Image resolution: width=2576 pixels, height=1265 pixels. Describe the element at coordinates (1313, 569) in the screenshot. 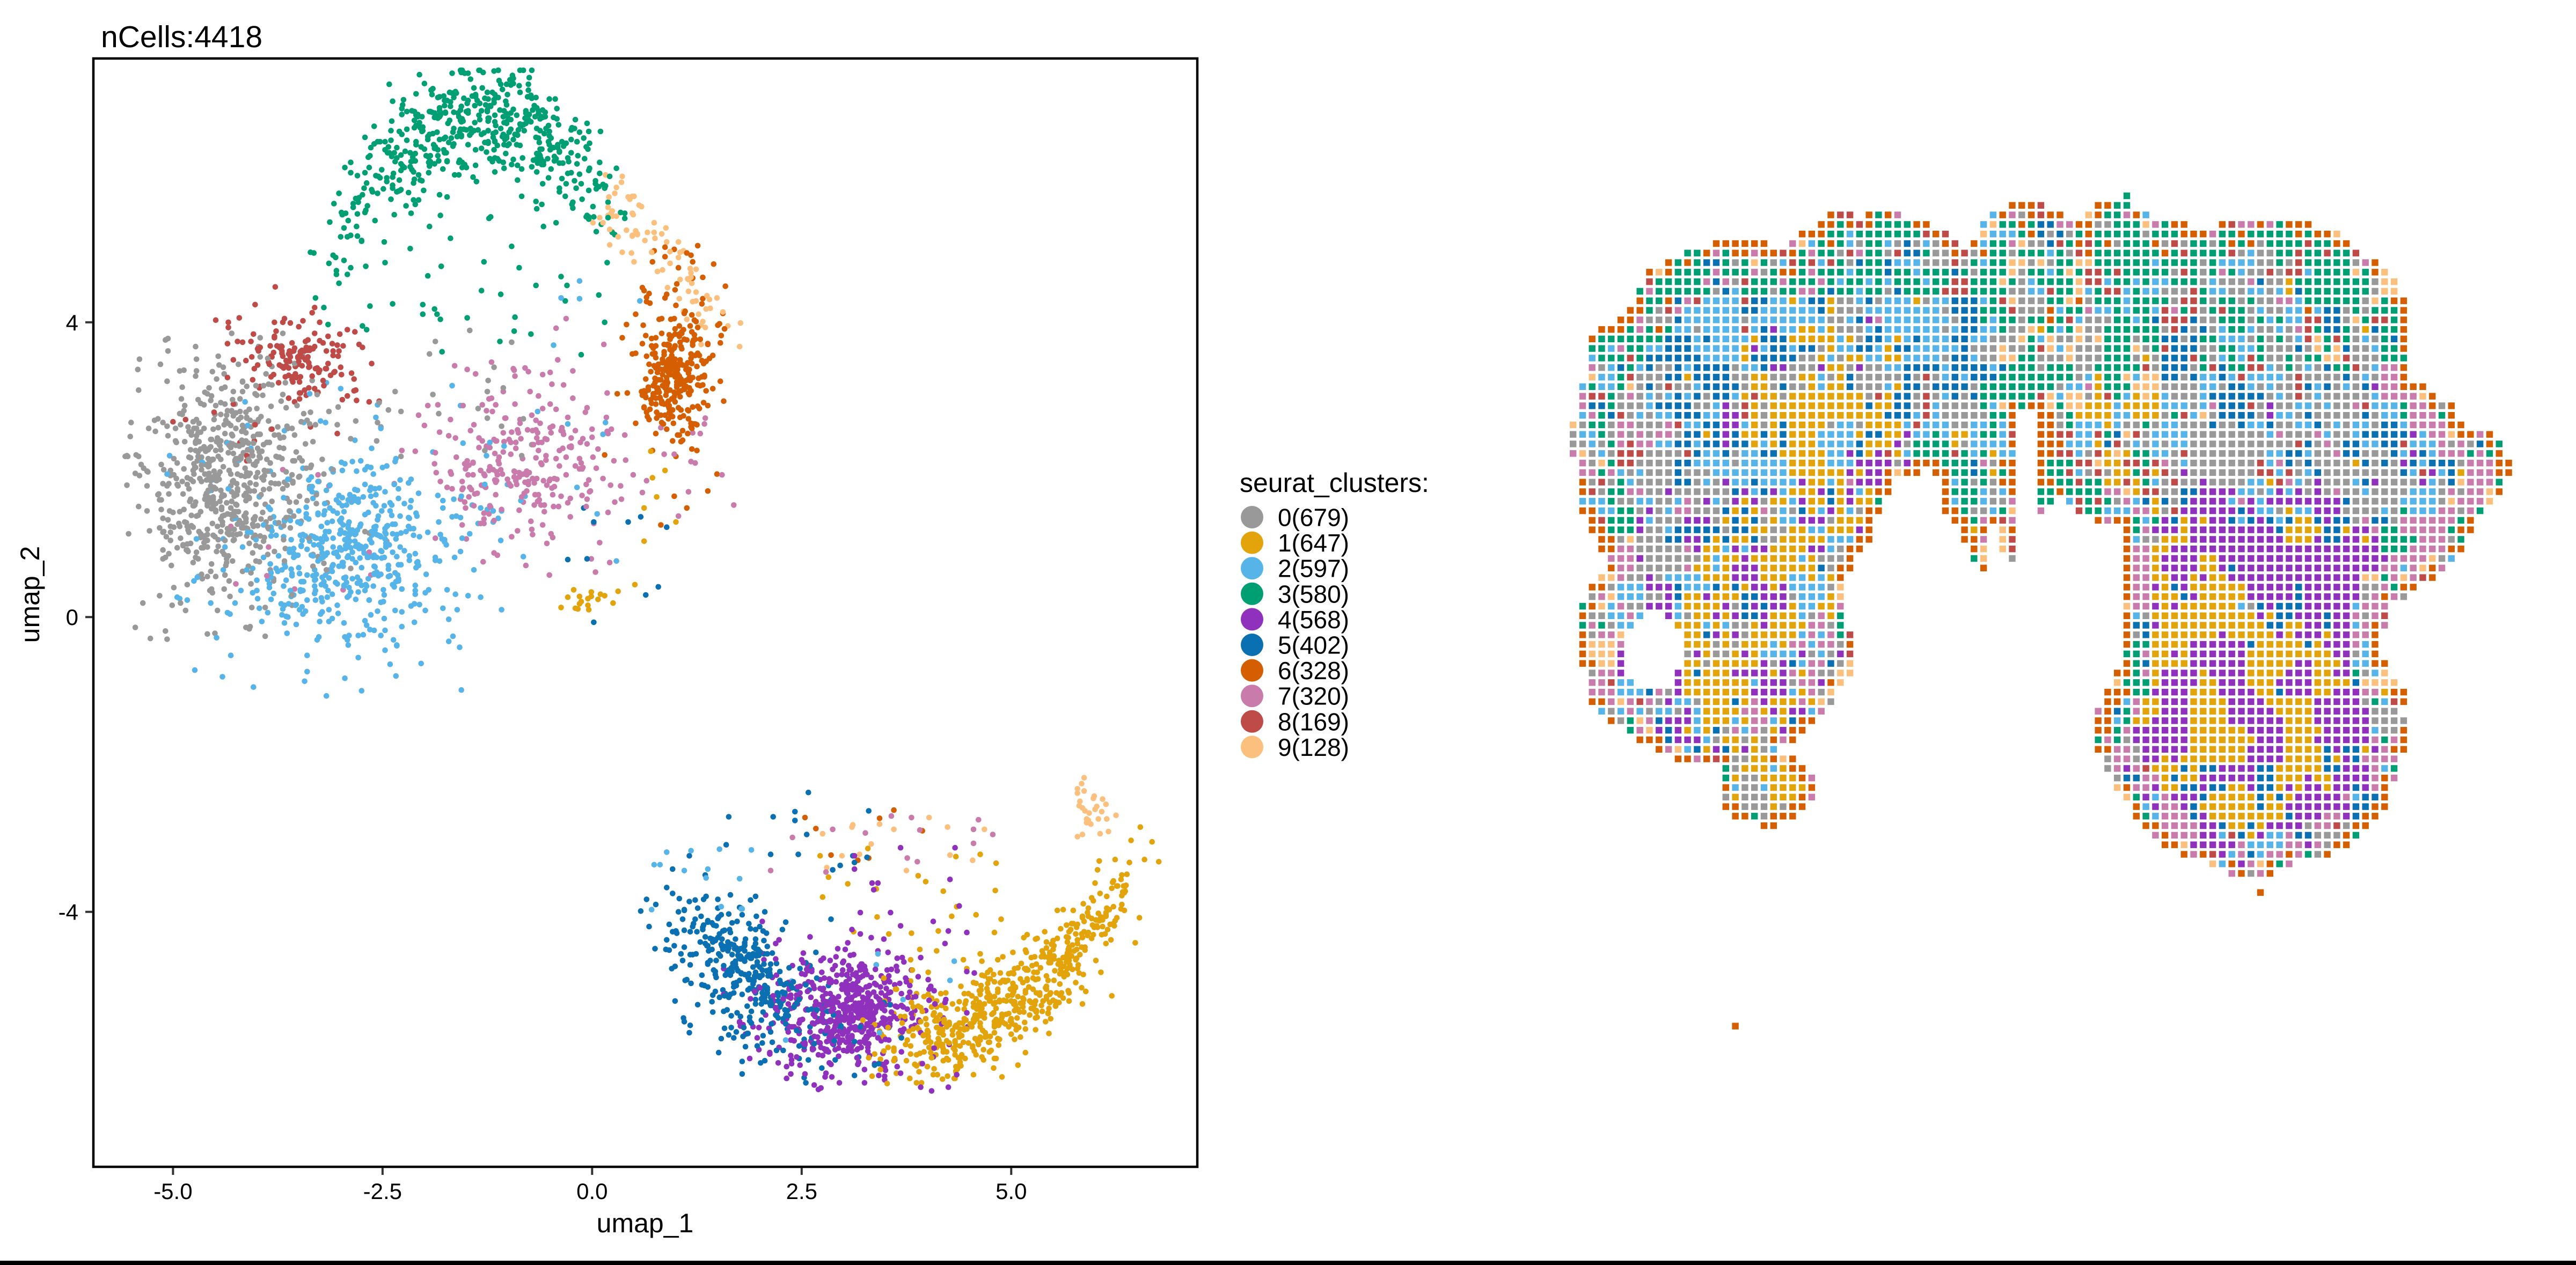

I see `legend-label-2: 2(597)` at that location.